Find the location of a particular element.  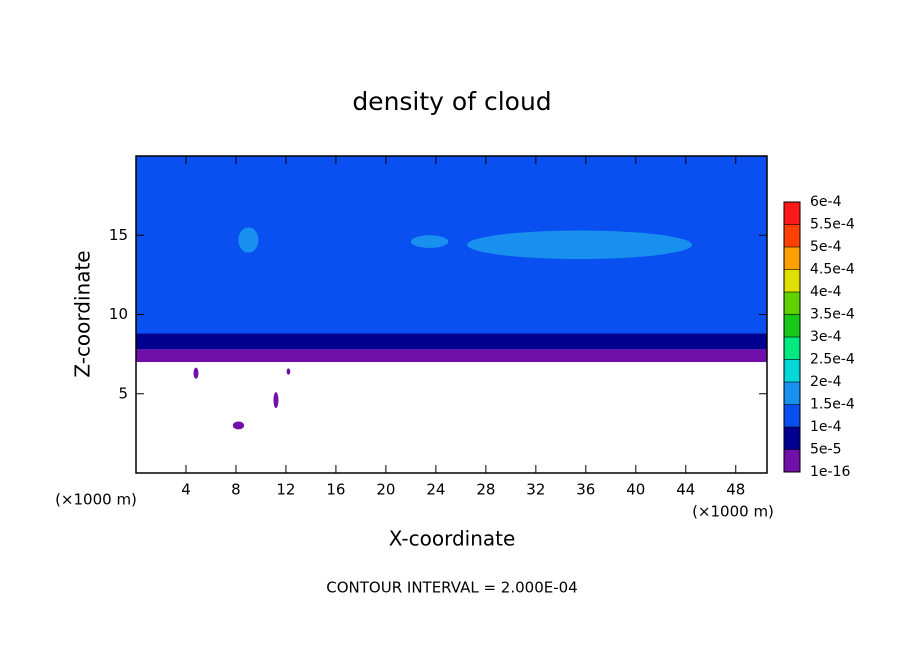

colorbar-frame is located at coordinates (792, 337).